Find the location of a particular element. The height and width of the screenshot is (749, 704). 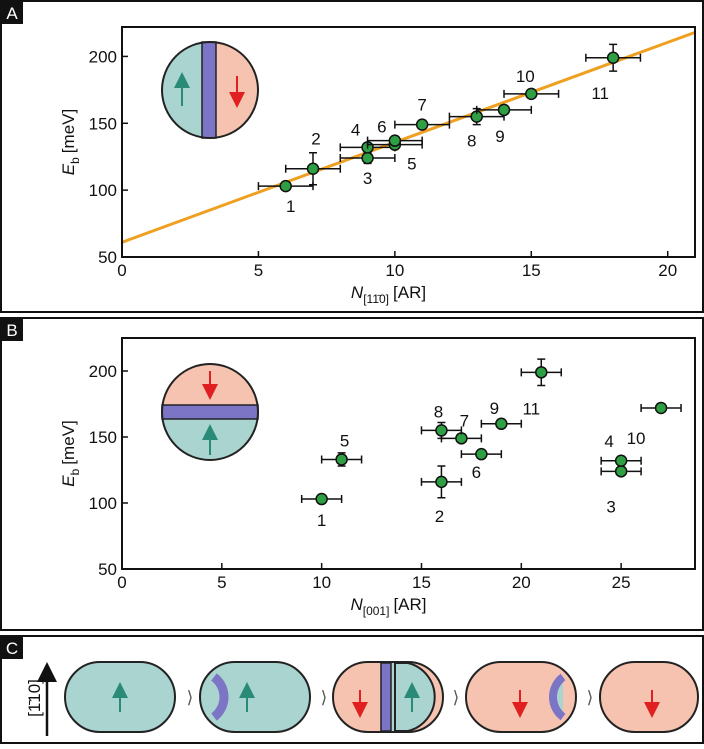

panel-label: C is located at coordinates (12, 648).